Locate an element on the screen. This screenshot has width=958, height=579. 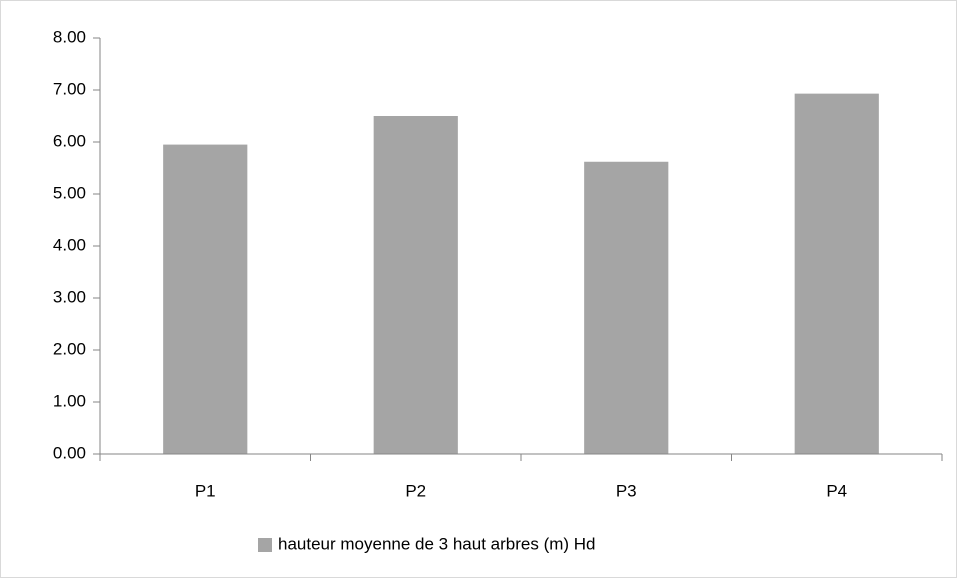
legend-swatch is located at coordinates (265, 545).